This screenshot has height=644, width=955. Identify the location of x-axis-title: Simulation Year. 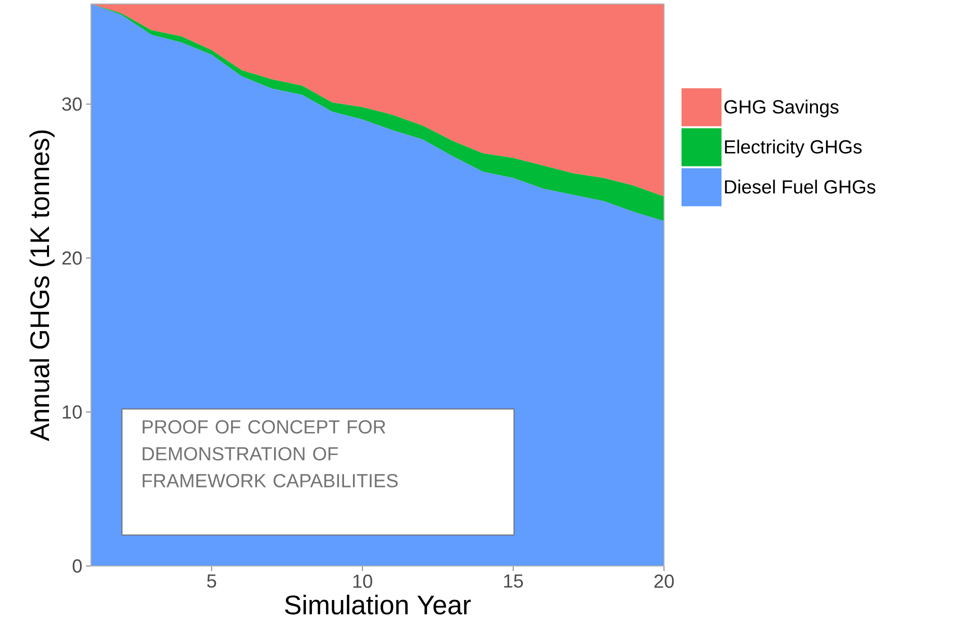
(378, 604).